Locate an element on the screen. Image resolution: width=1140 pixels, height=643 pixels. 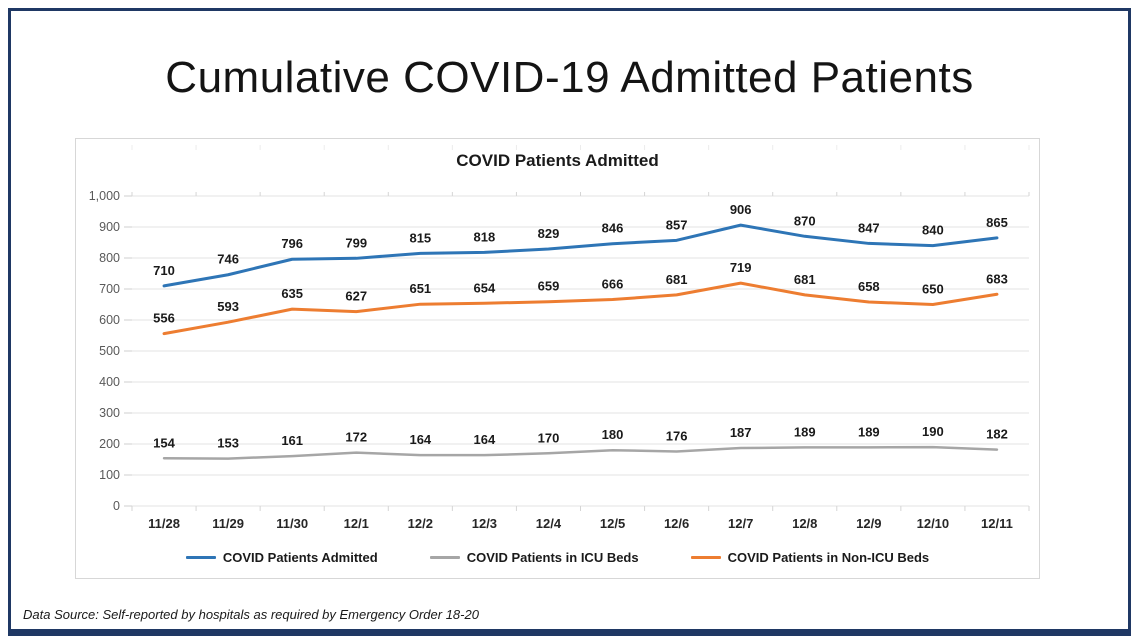
data-label: 556 is located at coordinates (164, 318).